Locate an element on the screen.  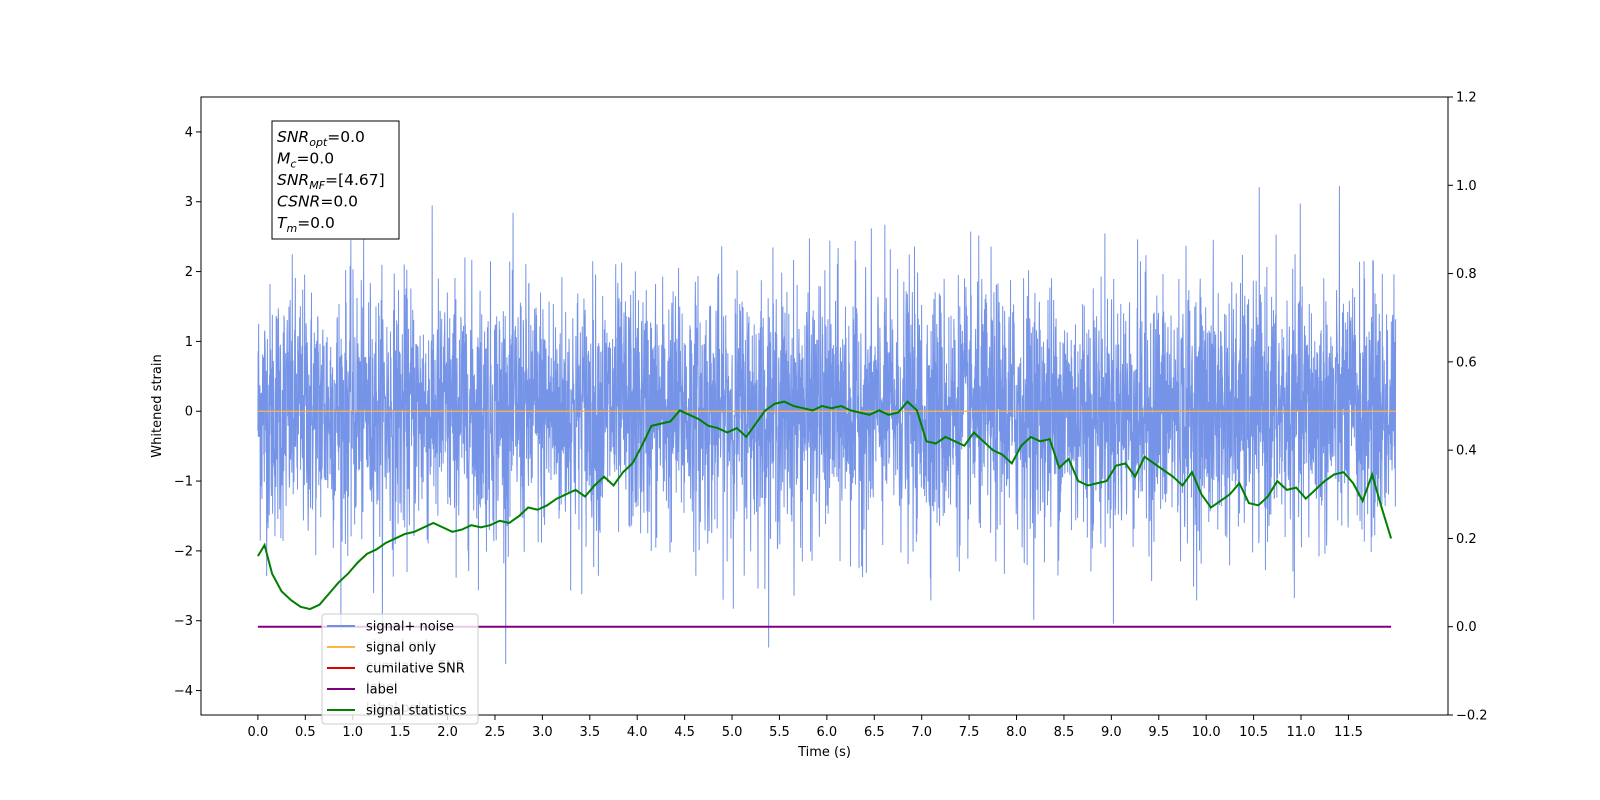
x-tick-label: 6.0 is located at coordinates (827, 732).